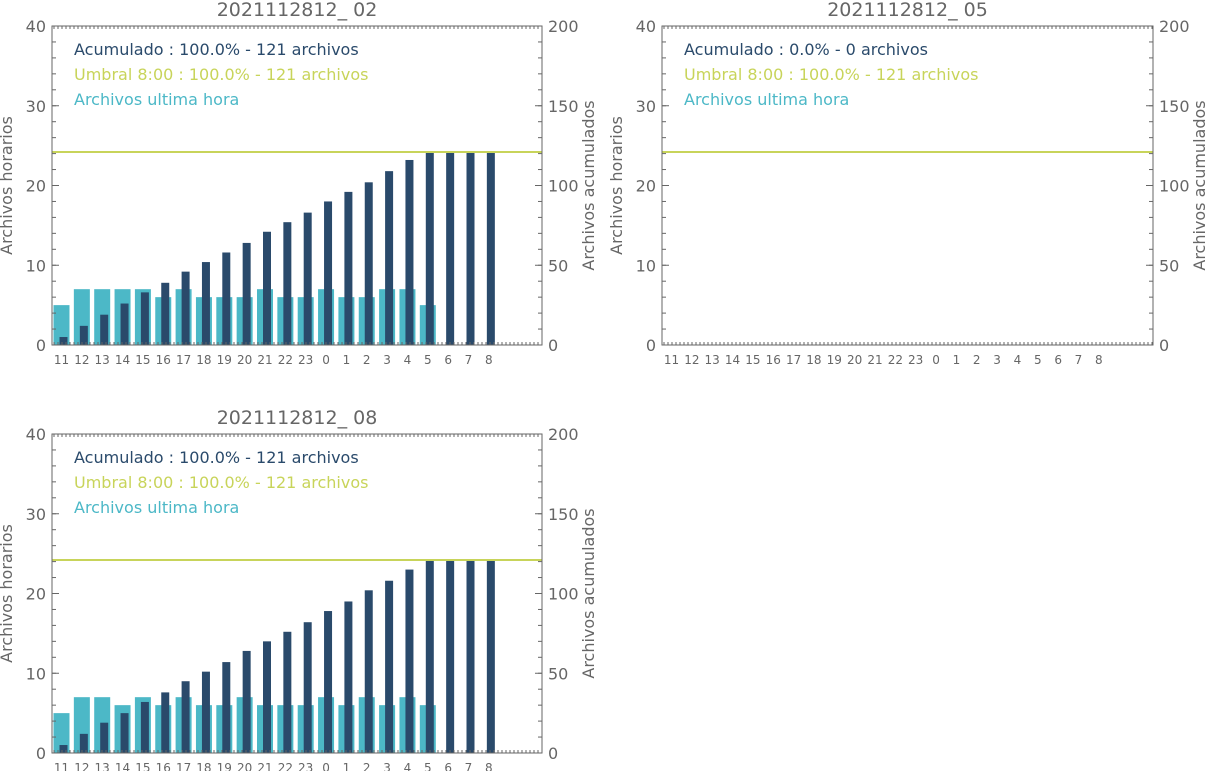 This screenshot has width=1206, height=775. What do you see at coordinates (183, 360) in the screenshot?
I see `x-tick-label: 17` at bounding box center [183, 360].